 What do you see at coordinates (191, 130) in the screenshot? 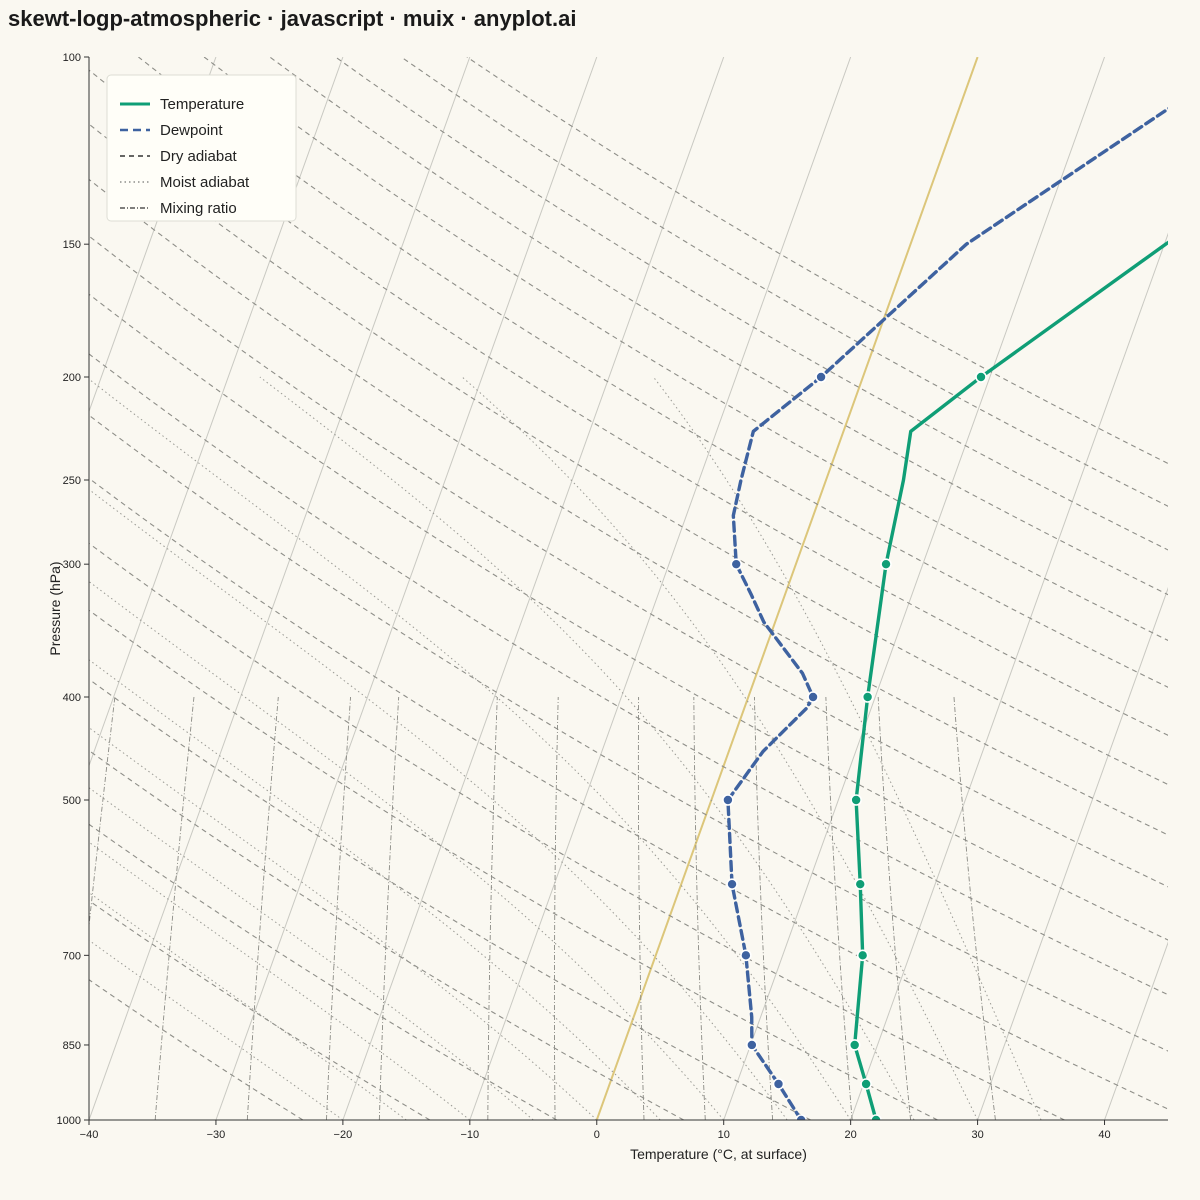
I see `legend-label: Dewpoint` at bounding box center [191, 130].